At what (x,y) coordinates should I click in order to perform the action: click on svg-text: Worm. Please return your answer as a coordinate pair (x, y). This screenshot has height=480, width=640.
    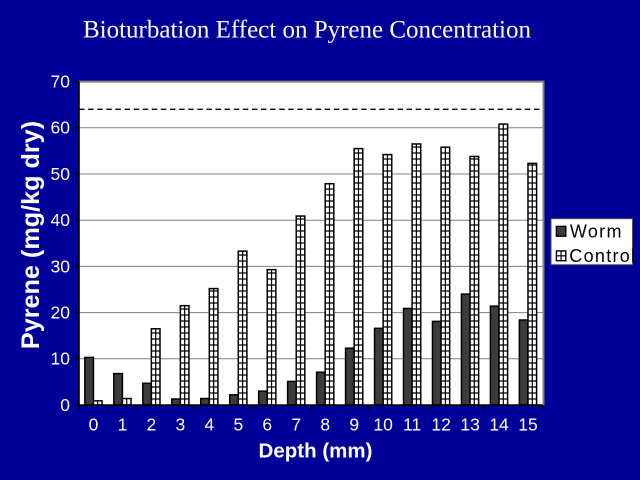
    Looking at the image, I should click on (596, 232).